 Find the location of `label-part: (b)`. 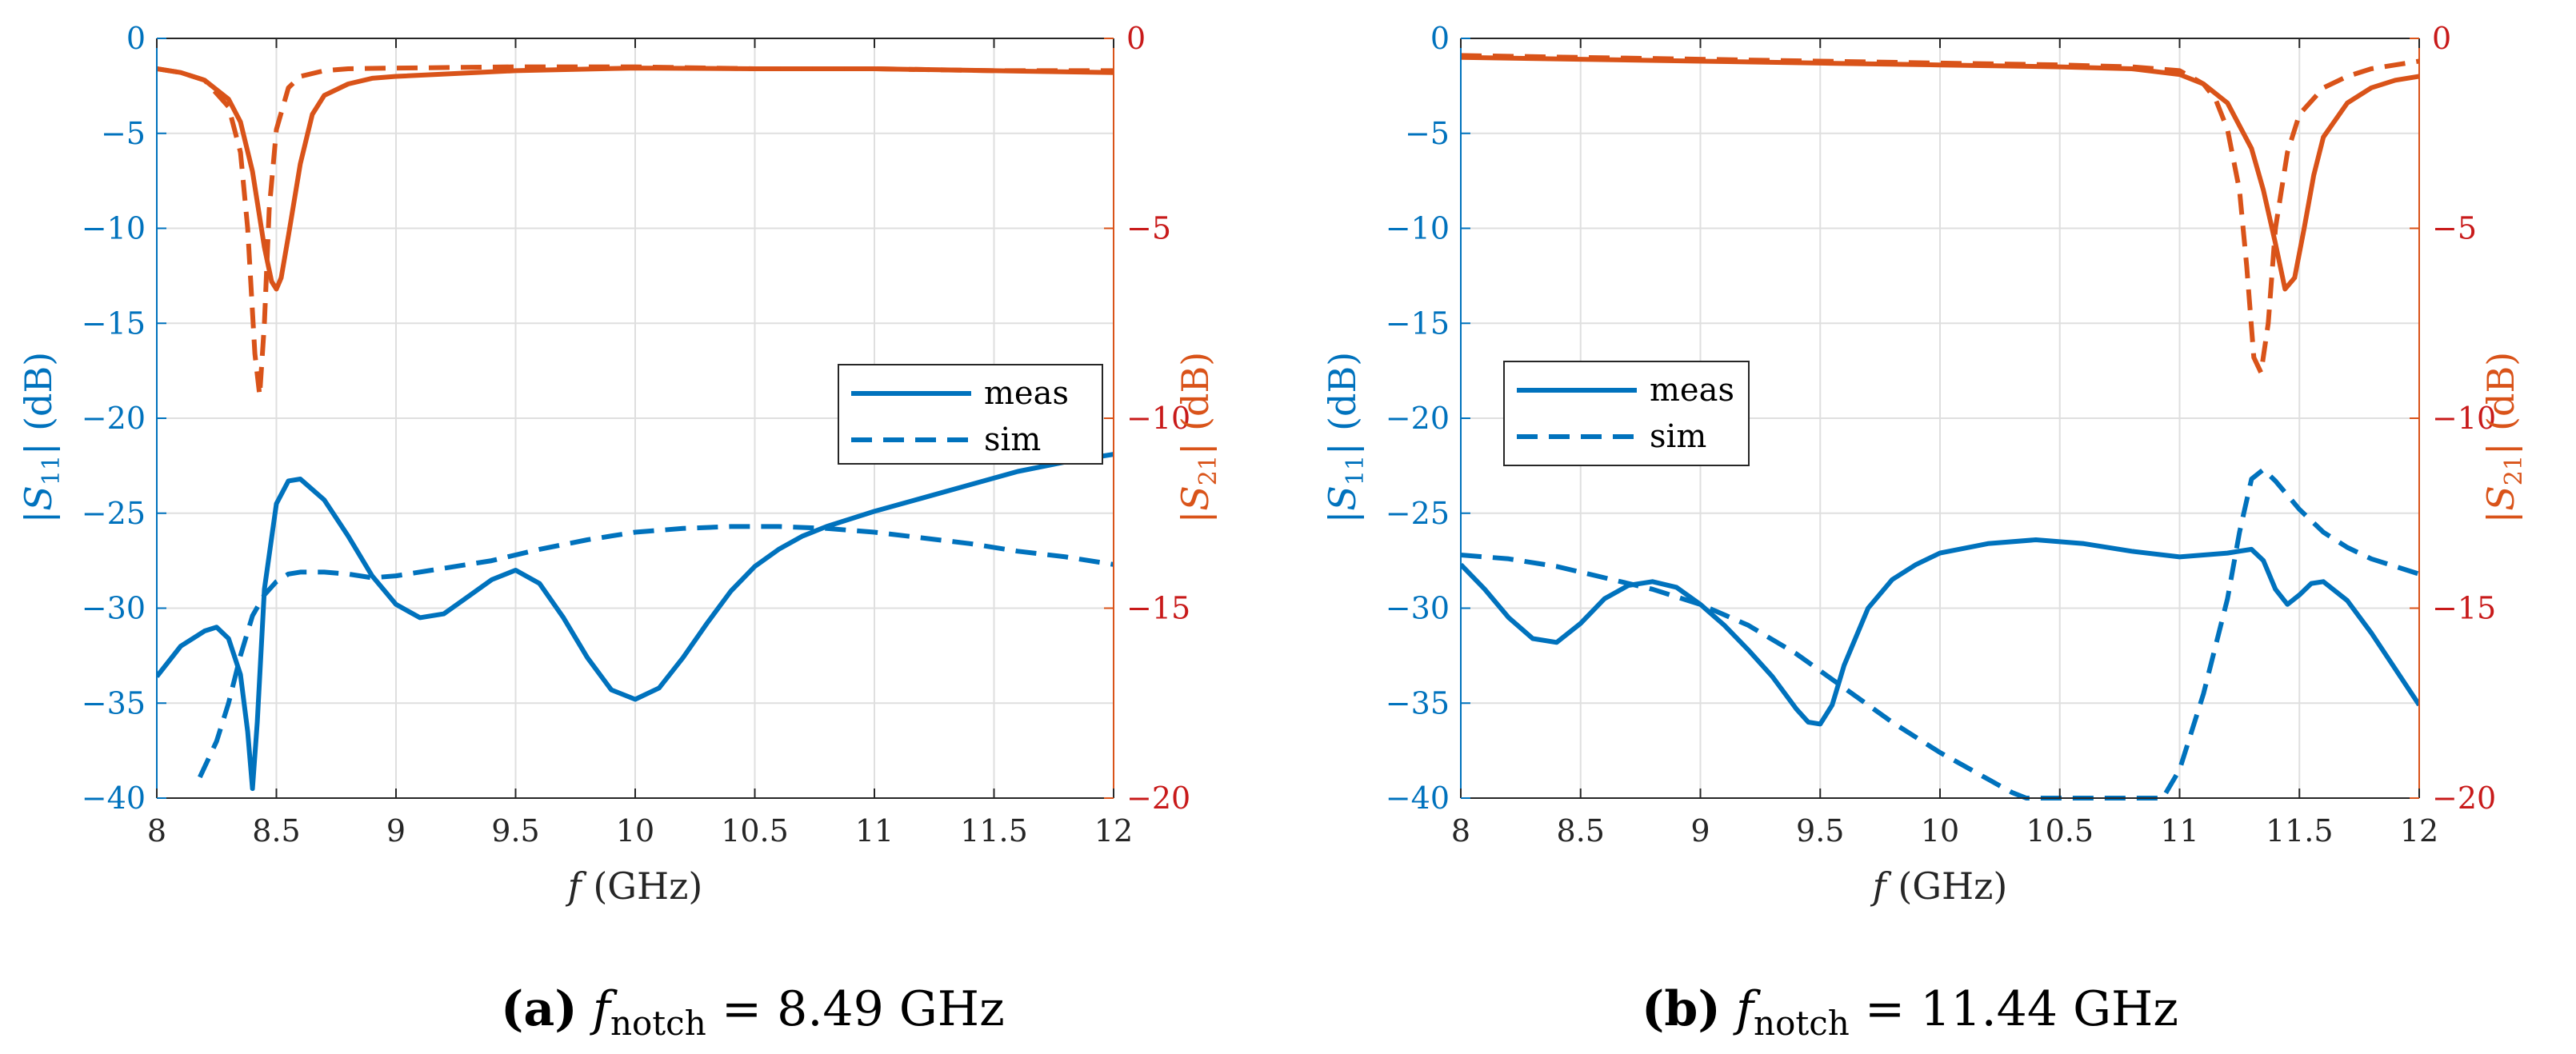

label-part: (b) is located at coordinates (1681, 1009).